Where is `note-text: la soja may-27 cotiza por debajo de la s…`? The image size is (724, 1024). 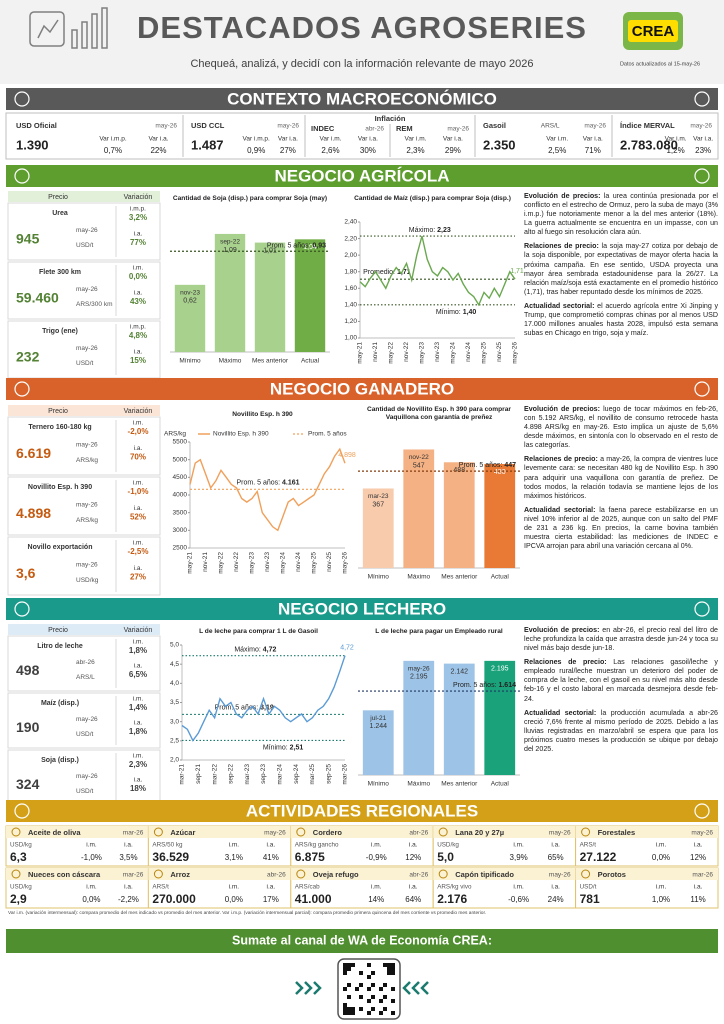 note-text: la soja may-27 cotiza por debajo de la s… is located at coordinates (621, 269).